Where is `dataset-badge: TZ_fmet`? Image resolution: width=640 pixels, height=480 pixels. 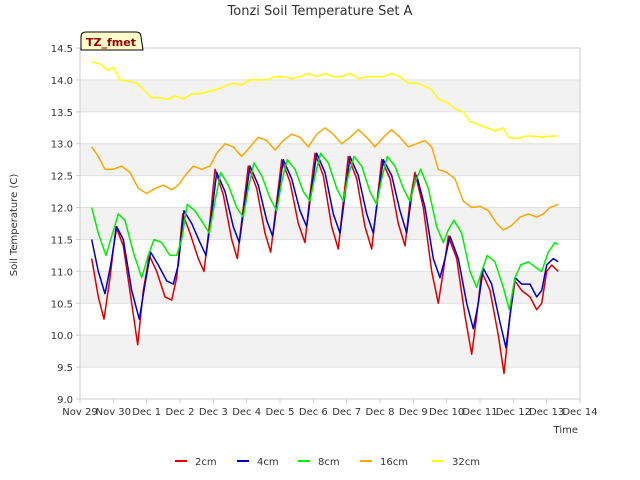 dataset-badge: TZ_fmet is located at coordinates (112, 41).